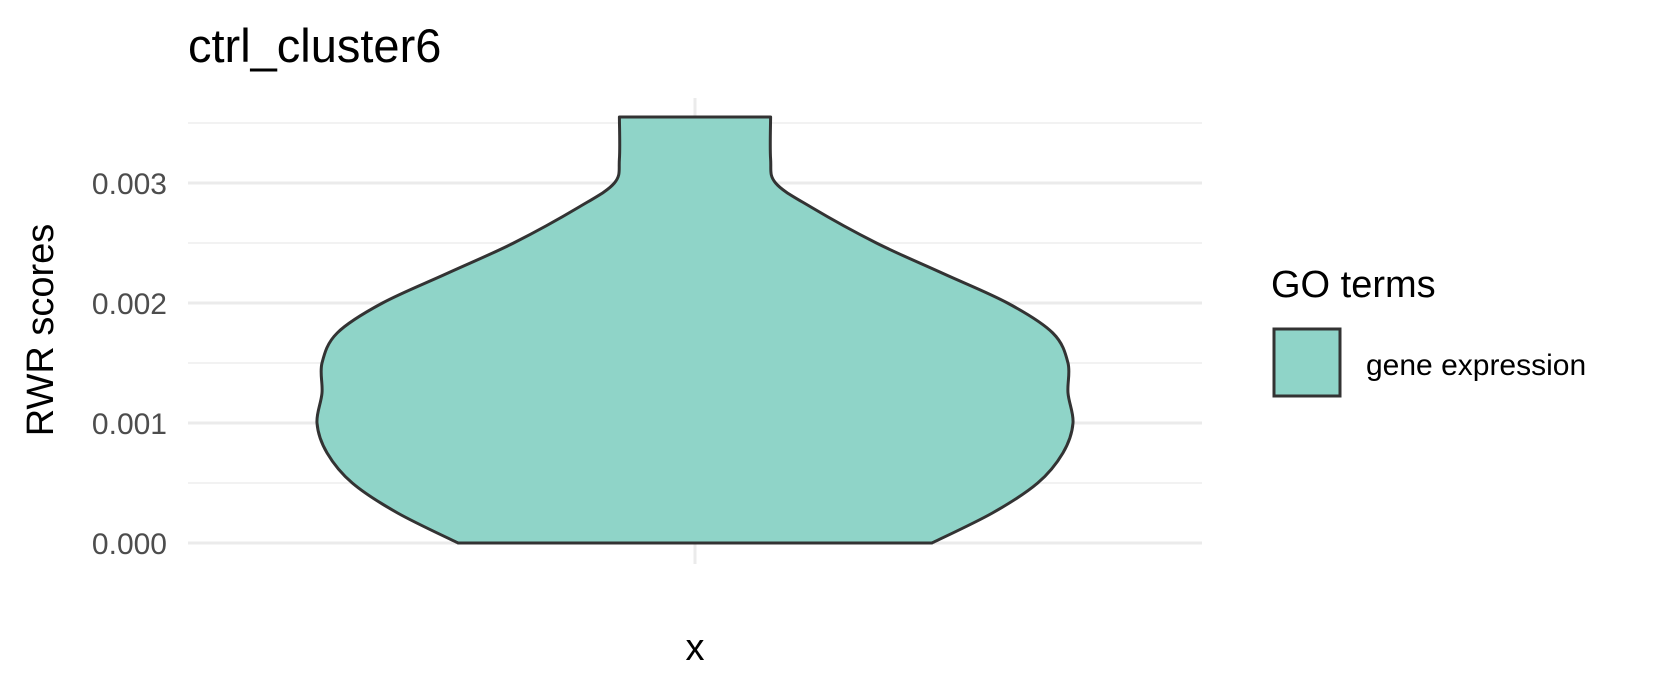  Describe the element at coordinates (129, 544) in the screenshot. I see `y-tick-label: 0.000` at that location.